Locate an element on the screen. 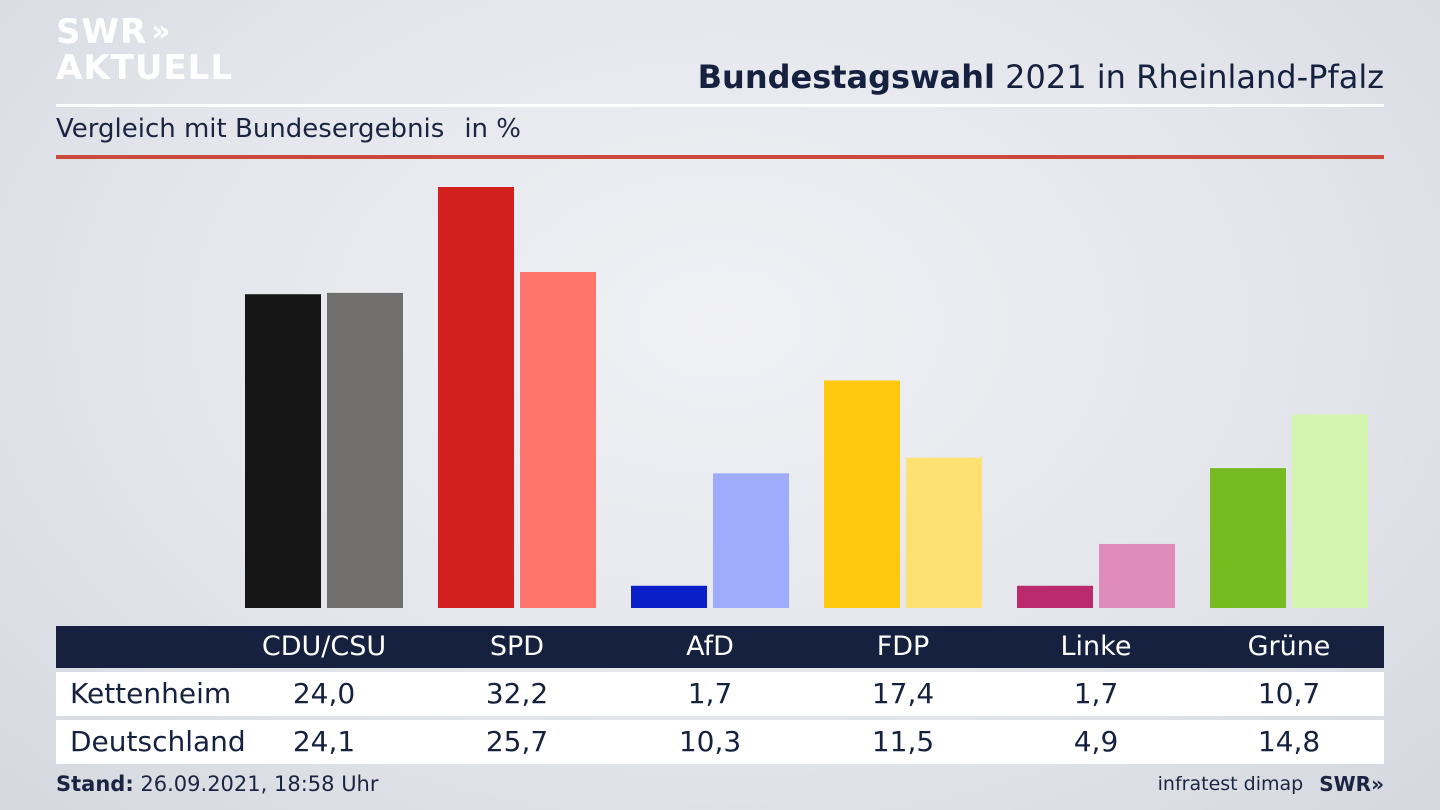 This screenshot has width=1440, height=810. category-label: CDU/CSU is located at coordinates (324, 646).